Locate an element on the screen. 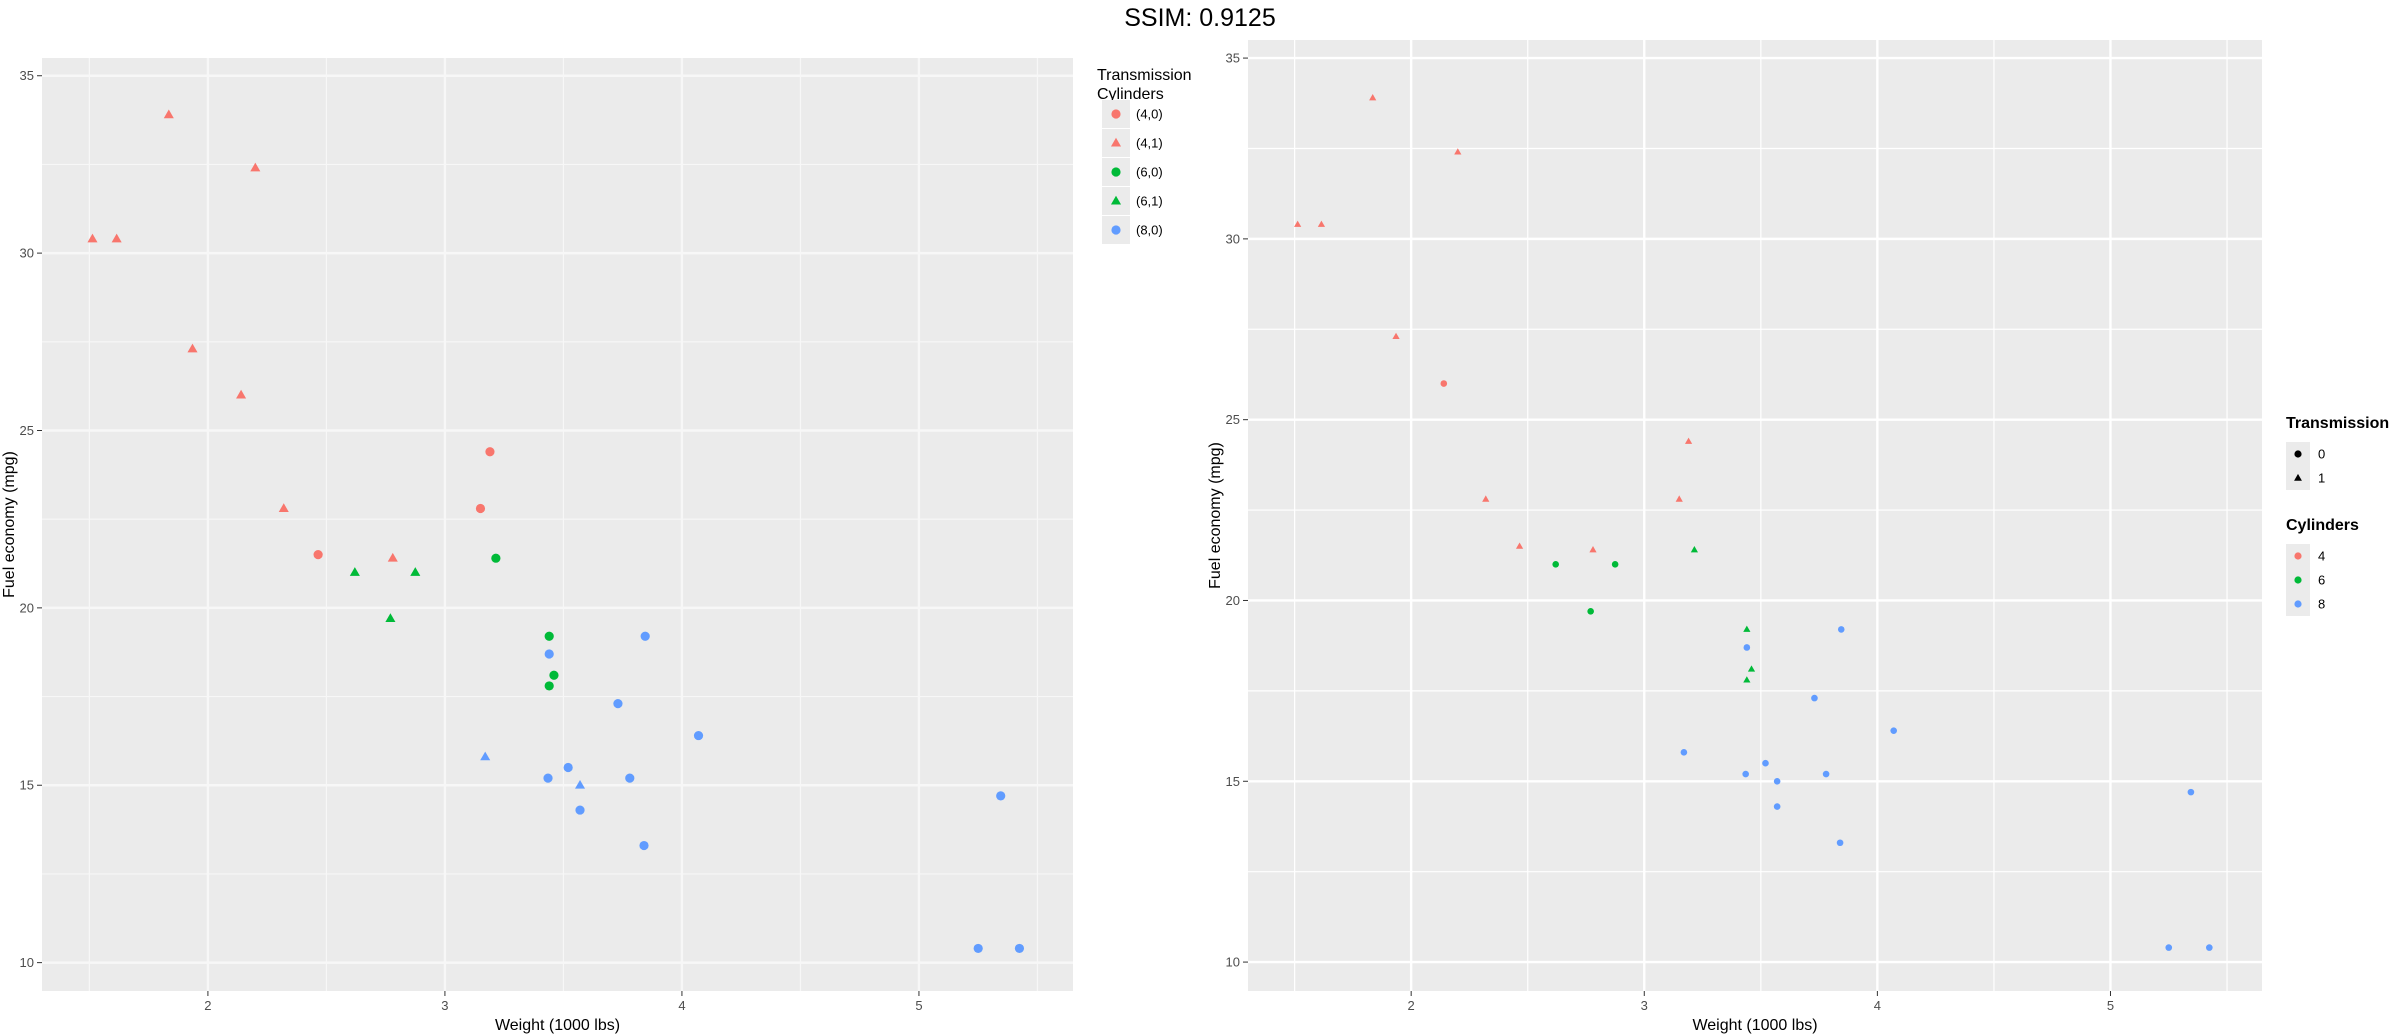  legend-label: 1 is located at coordinates (2321, 478).